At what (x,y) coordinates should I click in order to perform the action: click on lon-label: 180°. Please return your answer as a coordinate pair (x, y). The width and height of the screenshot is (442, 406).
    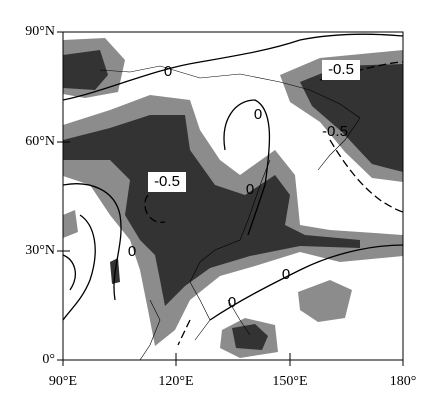
    Looking at the image, I should click on (403, 381).